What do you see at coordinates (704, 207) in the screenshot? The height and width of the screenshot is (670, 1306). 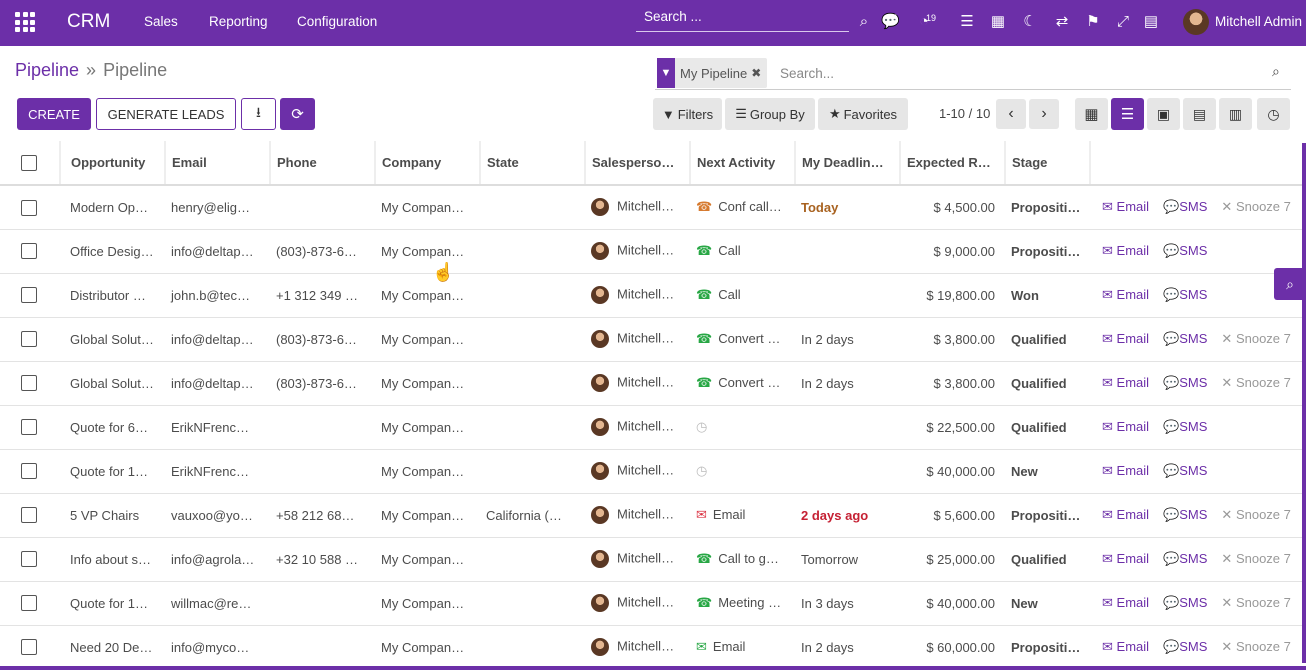 I see `phone-orange-icon: ☎` at bounding box center [704, 207].